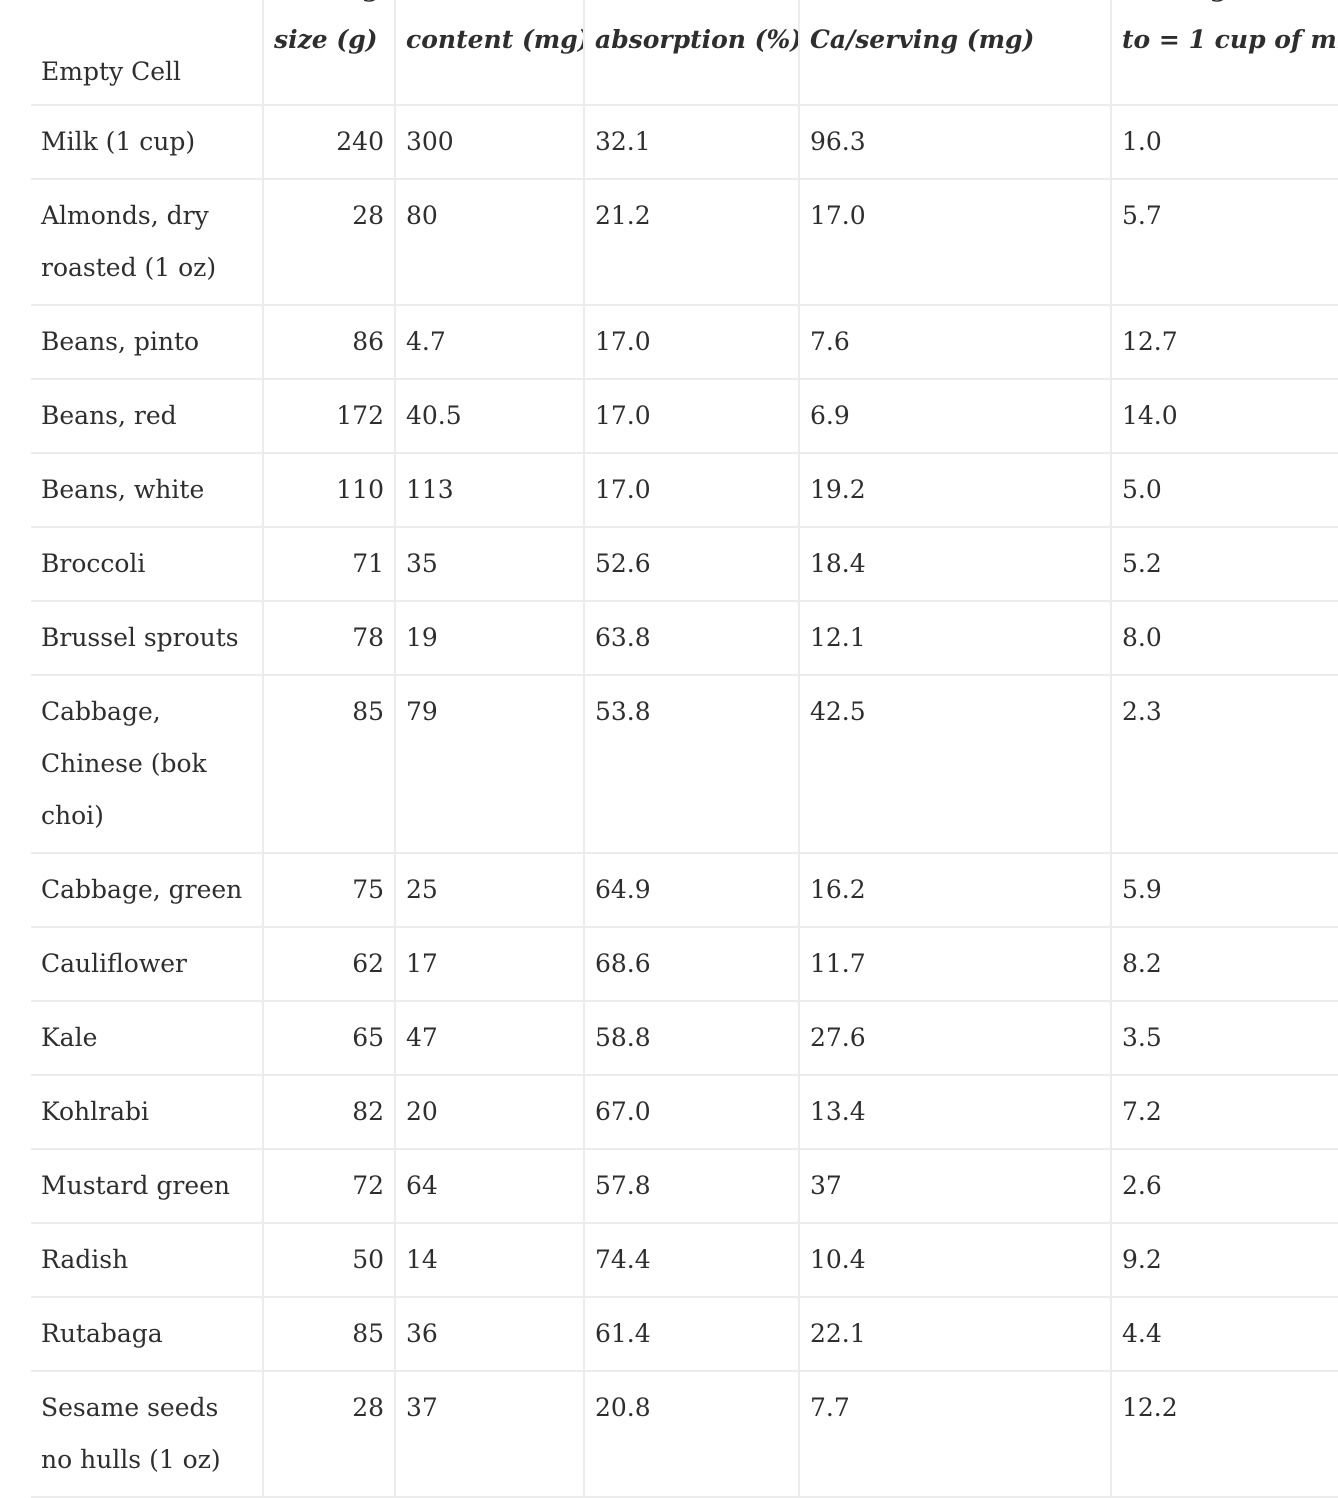  What do you see at coordinates (147, 1186) in the screenshot?
I see `food-name-cell: Mustard green` at bounding box center [147, 1186].